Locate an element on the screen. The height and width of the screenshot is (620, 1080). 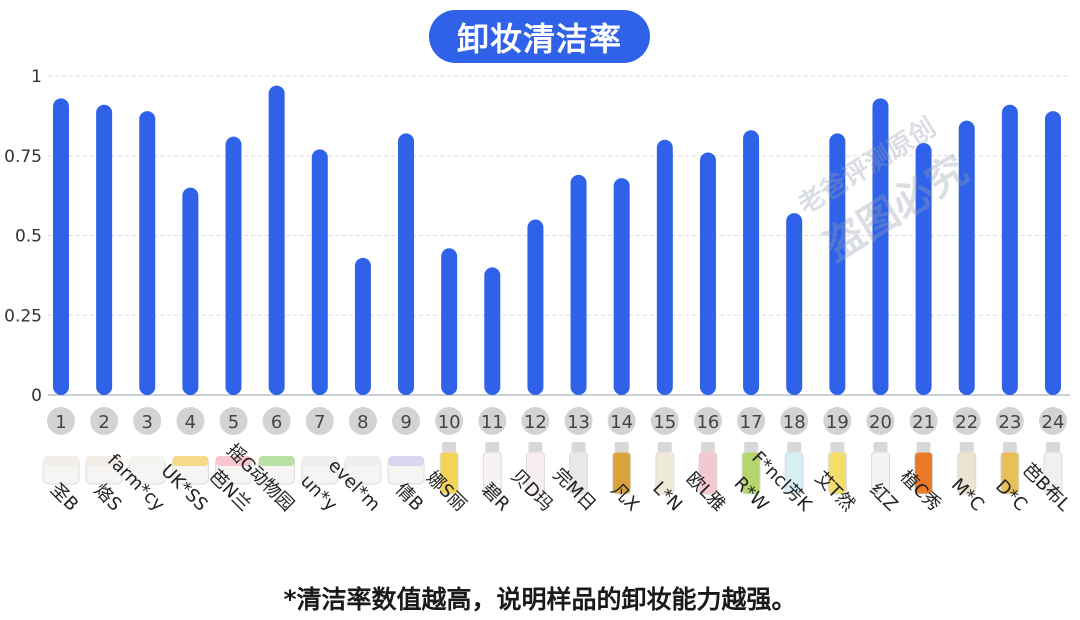
category-label: 7 is located at coordinates (319, 422).